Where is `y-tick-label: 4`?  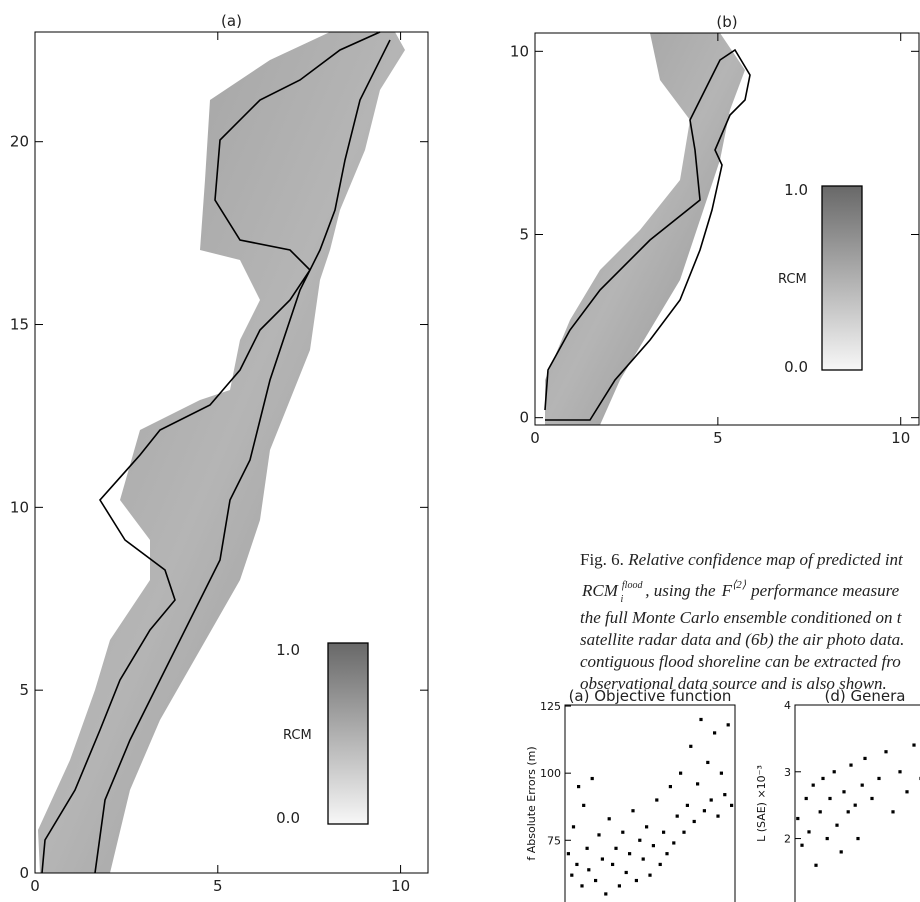 y-tick-label: 4 is located at coordinates (787, 705).